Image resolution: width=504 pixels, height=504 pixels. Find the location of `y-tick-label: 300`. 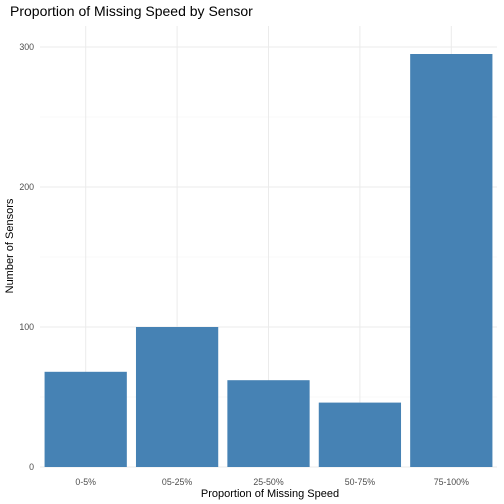

y-tick-label: 300 is located at coordinates (26, 47).